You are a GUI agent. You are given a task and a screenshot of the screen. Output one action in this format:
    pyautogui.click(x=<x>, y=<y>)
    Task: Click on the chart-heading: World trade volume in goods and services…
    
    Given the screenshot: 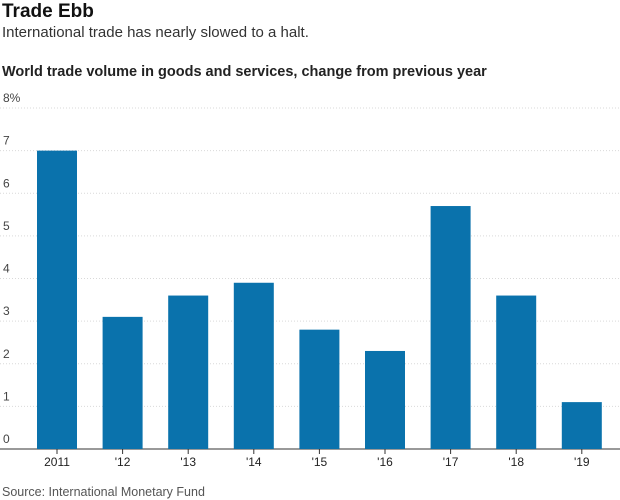 What is the action you would take?
    pyautogui.click(x=244, y=72)
    